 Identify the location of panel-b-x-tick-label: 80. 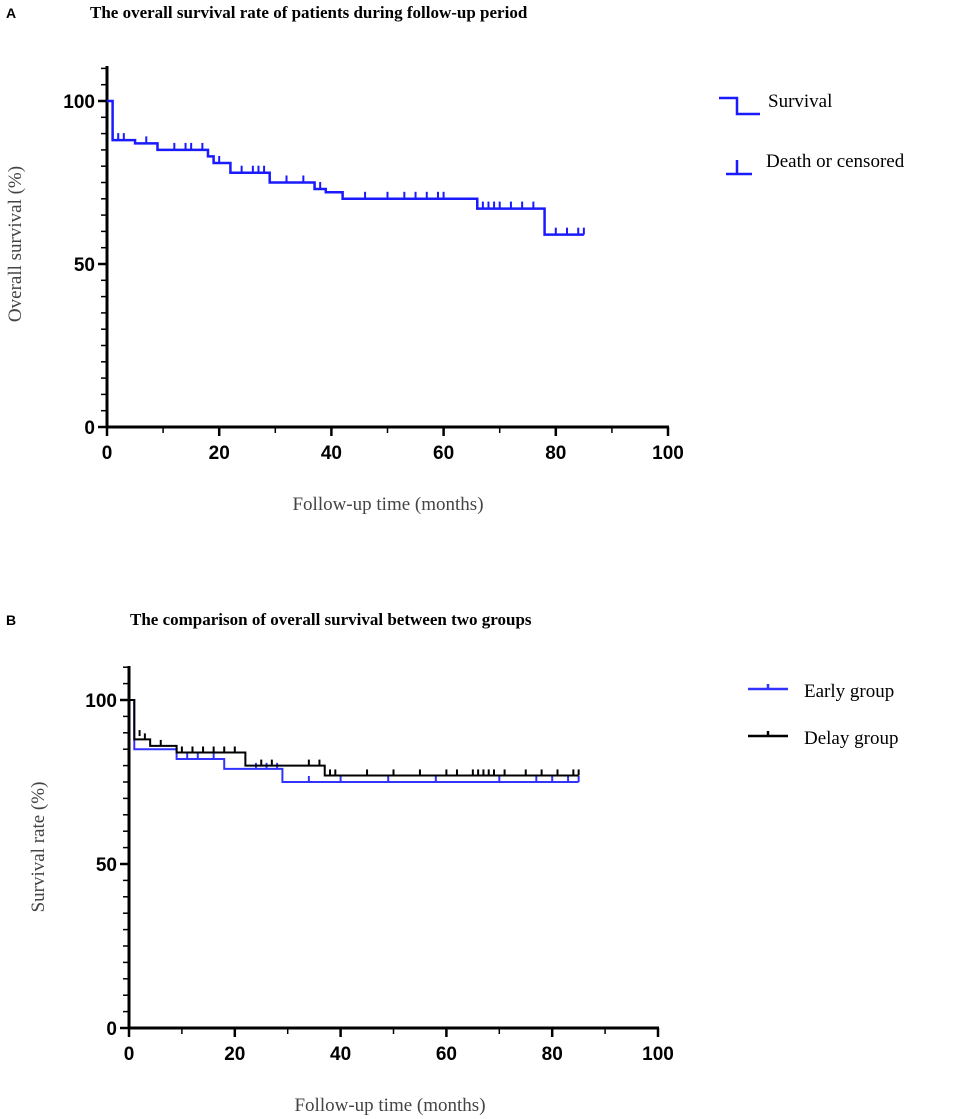
(552, 1054).